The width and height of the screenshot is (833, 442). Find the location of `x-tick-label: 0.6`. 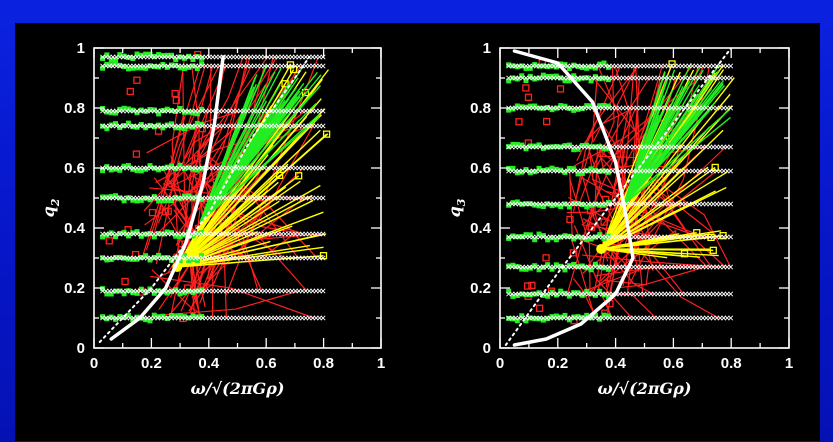

x-tick-label: 0.6 is located at coordinates (673, 363).